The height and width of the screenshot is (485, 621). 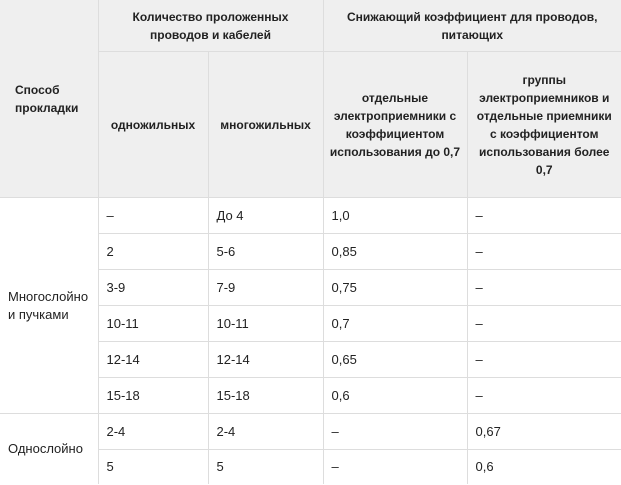 I want to click on coef-groups-cell: 0,6, so click(x=484, y=466).